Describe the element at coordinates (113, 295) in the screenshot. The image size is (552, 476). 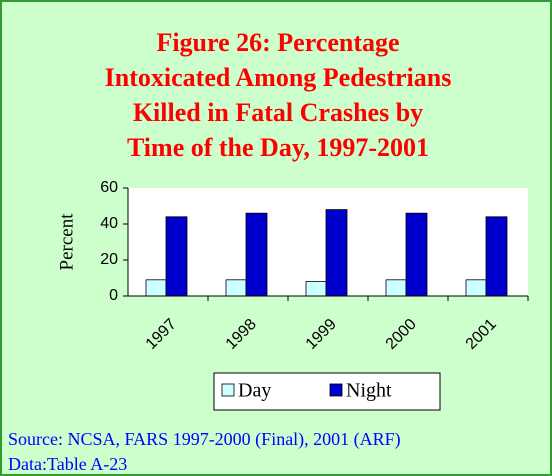
I see `y-tick-label: 0` at that location.